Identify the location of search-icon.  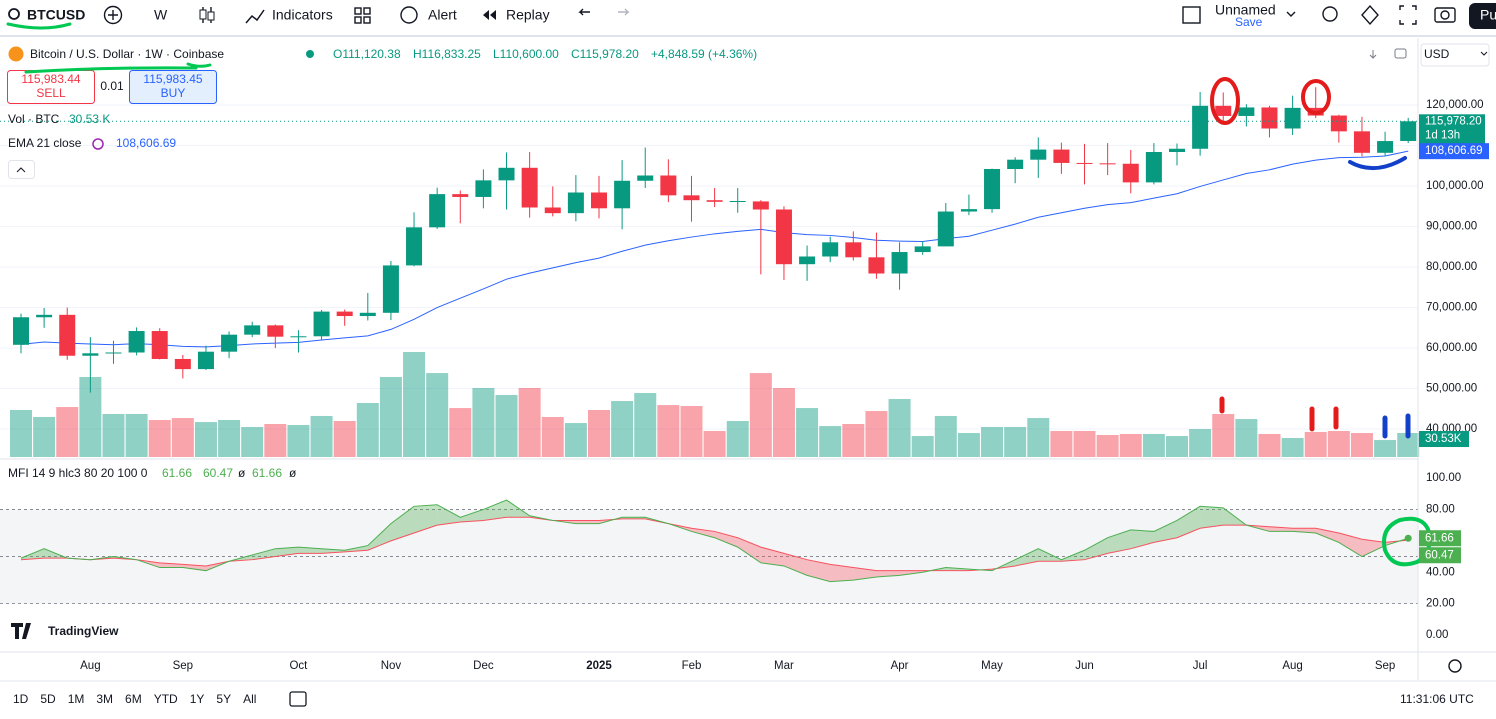
(14, 14).